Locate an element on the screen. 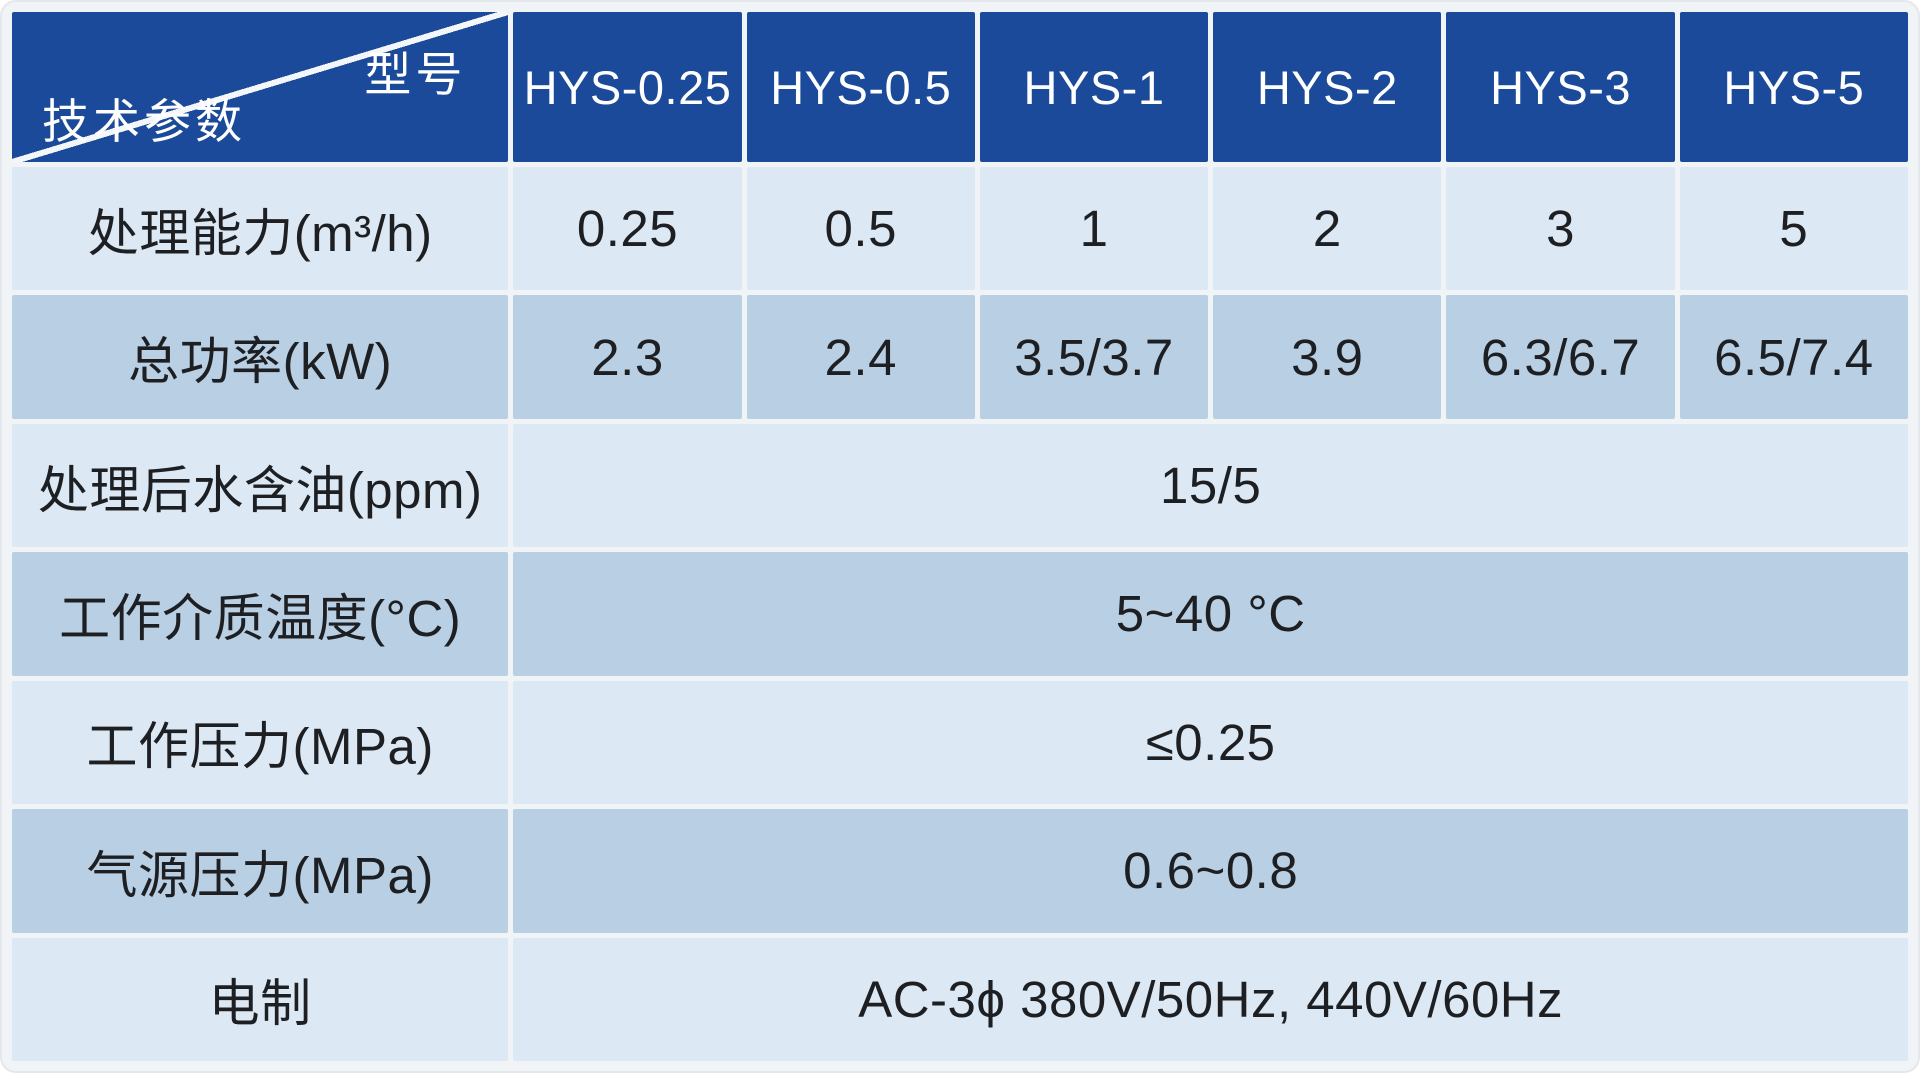  row-label-air-pressure: 气源压力(MPa) is located at coordinates (260, 871).